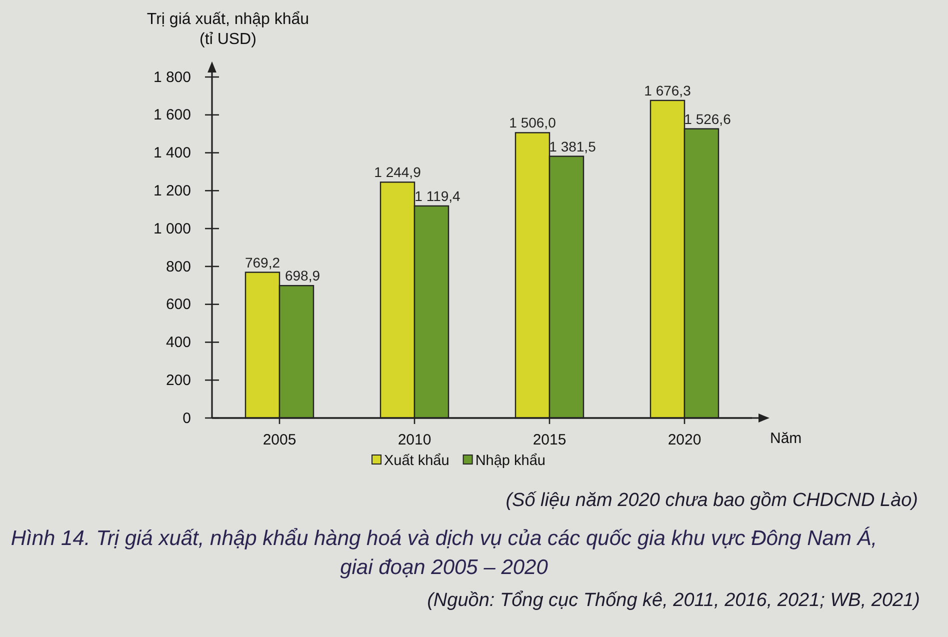  Describe the element at coordinates (417, 461) in the screenshot. I see `legend-label: Xuất khẩu` at that location.